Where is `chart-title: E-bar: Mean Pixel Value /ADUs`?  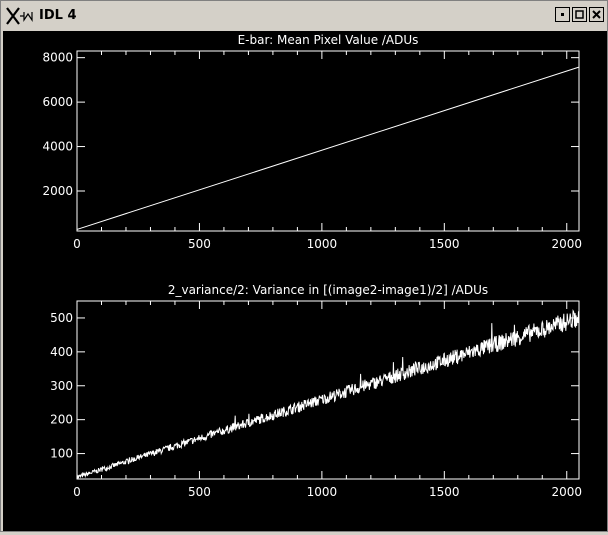 chart-title: E-bar: Mean Pixel Value /ADUs is located at coordinates (328, 40).